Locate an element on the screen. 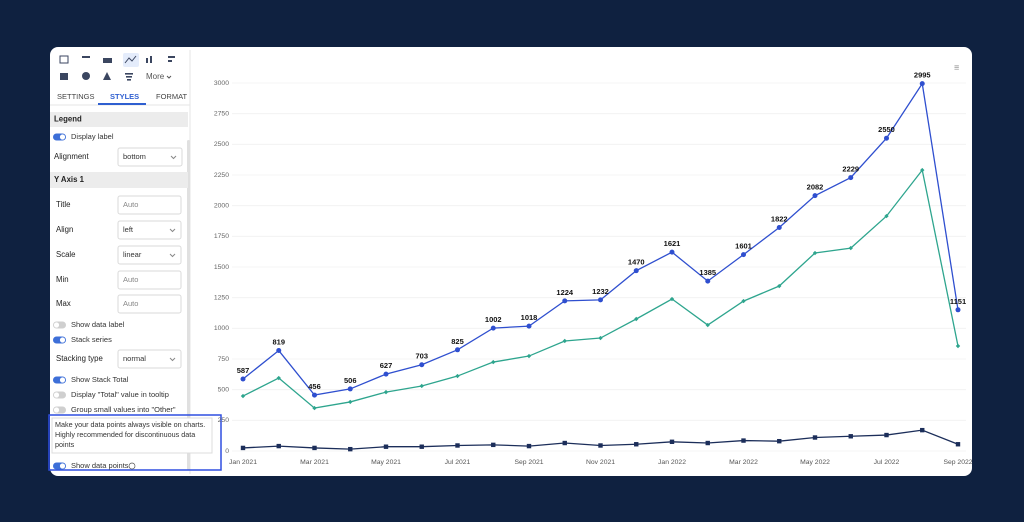 The image size is (1024, 522). toolbar is located at coordinates (117, 67).